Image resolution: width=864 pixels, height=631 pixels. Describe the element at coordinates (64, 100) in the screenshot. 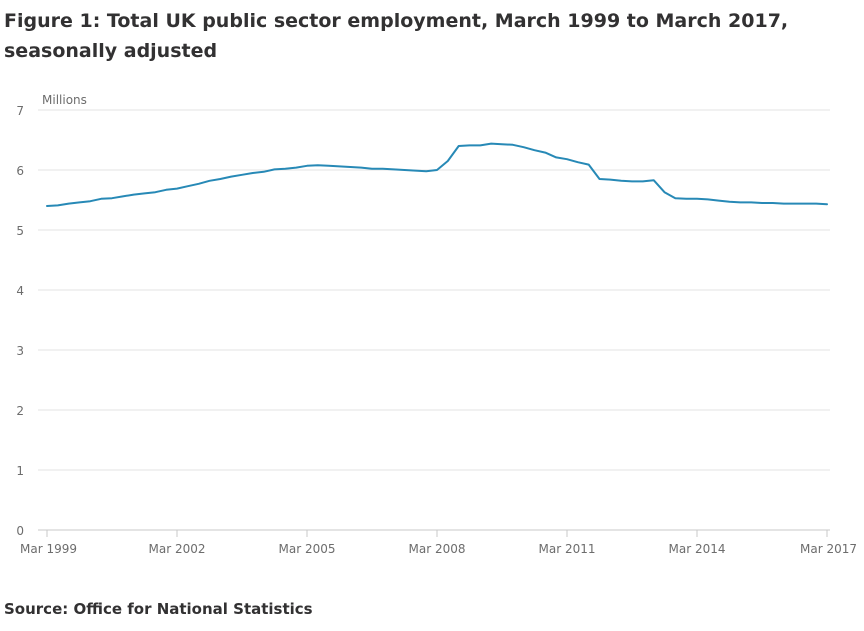

I see `y-axis-label: Millions` at that location.